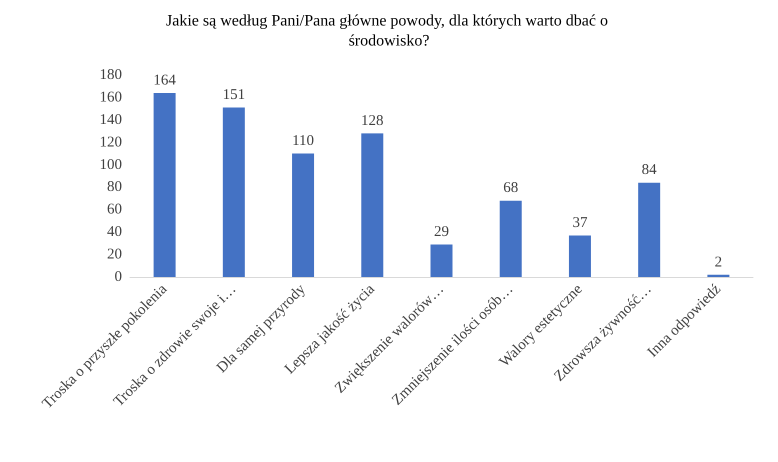 This screenshot has width=778, height=462. What do you see at coordinates (114, 187) in the screenshot?
I see `y-tick-label: 80` at bounding box center [114, 187].